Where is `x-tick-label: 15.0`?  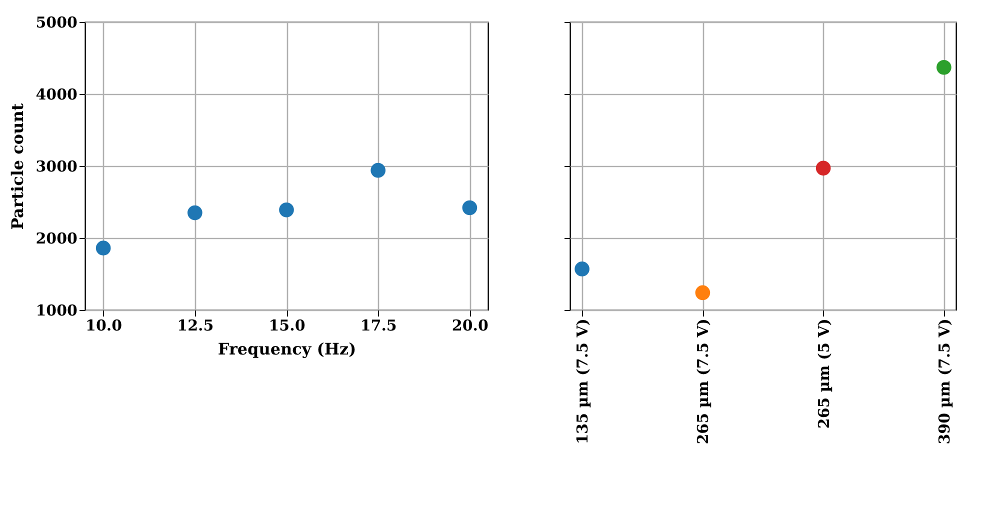 x-tick-label: 15.0 is located at coordinates (287, 325).